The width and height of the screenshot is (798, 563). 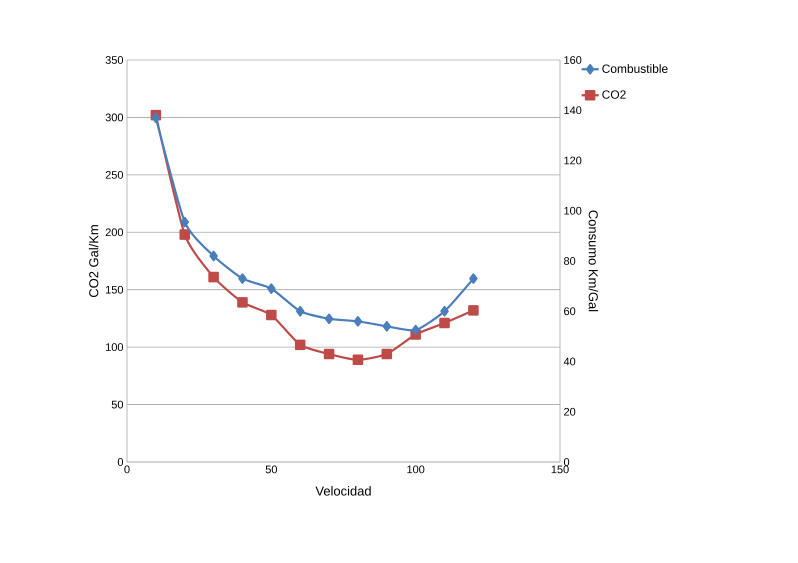 I want to click on x-tick-label: 100, so click(x=415, y=470).